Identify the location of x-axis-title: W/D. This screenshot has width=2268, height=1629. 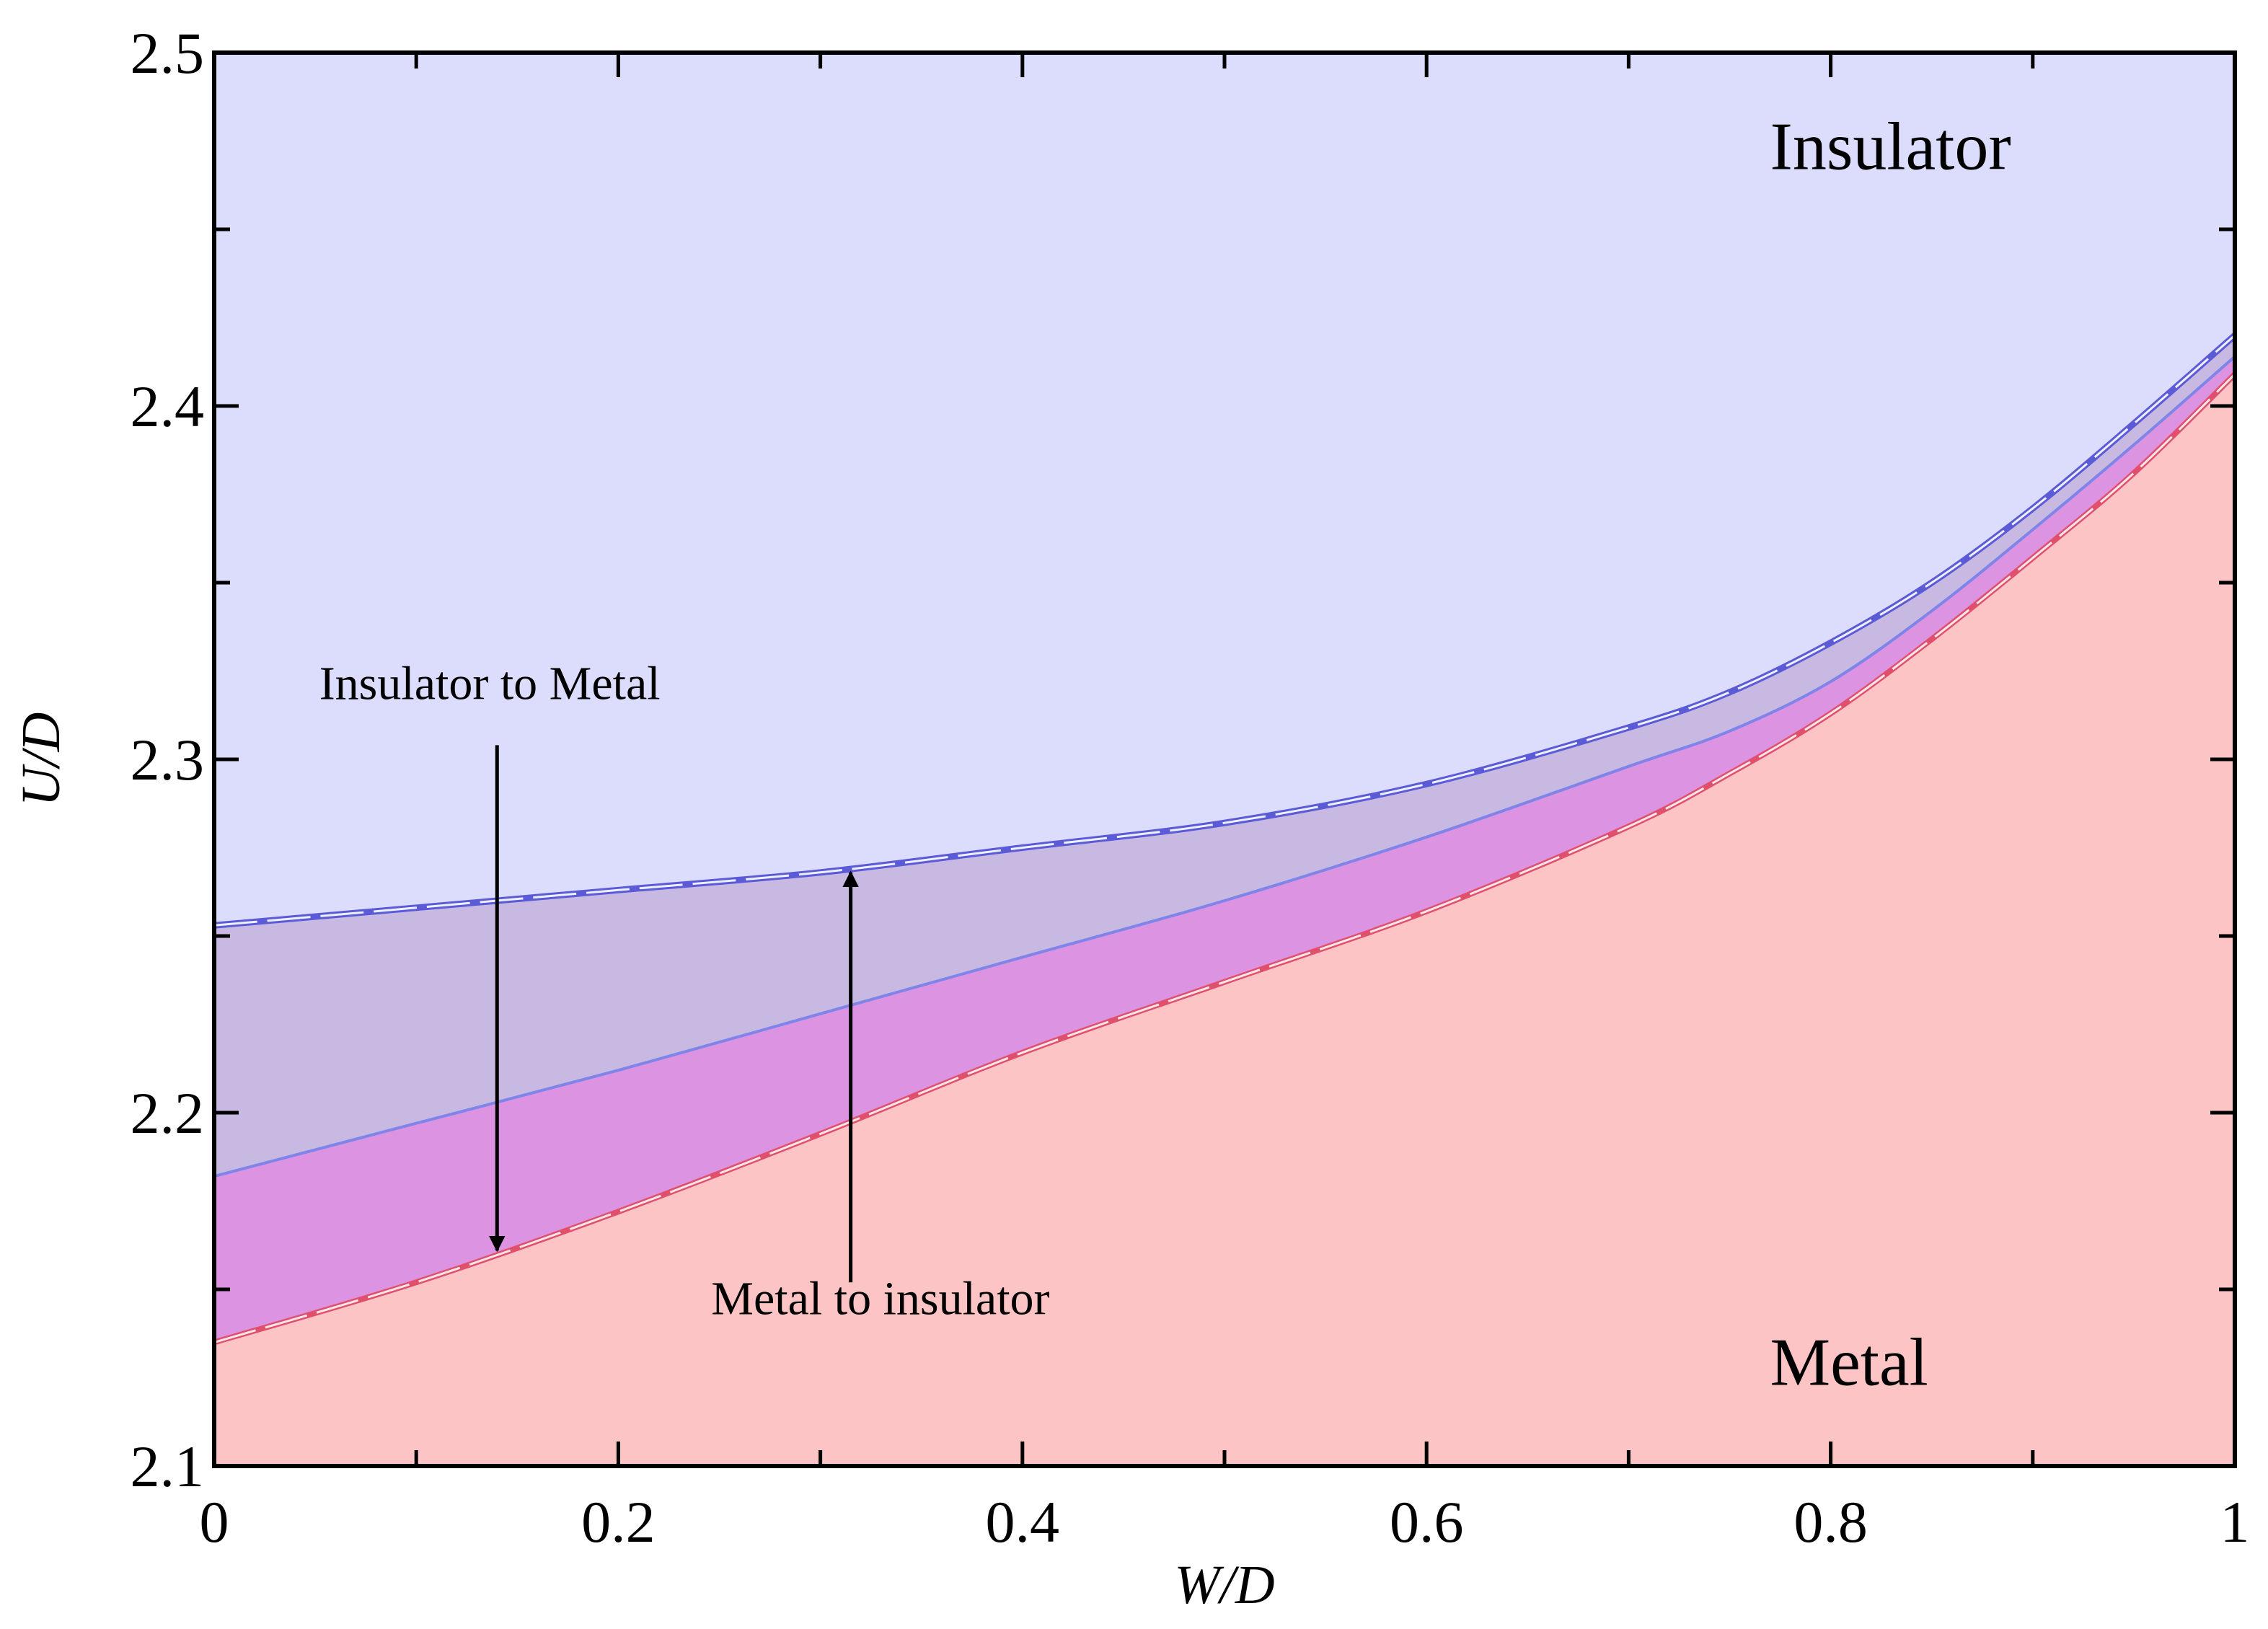
(1224, 1585).